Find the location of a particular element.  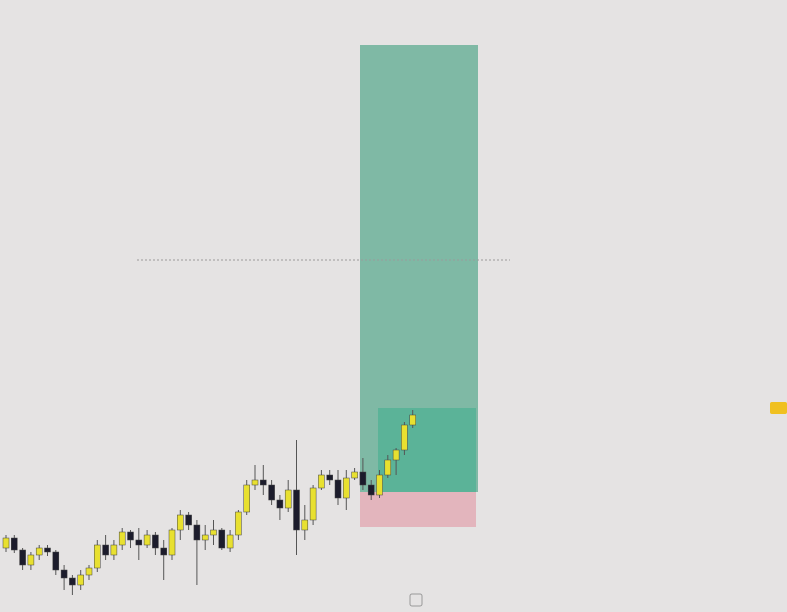

loss-zone is located at coordinates (418, 509).